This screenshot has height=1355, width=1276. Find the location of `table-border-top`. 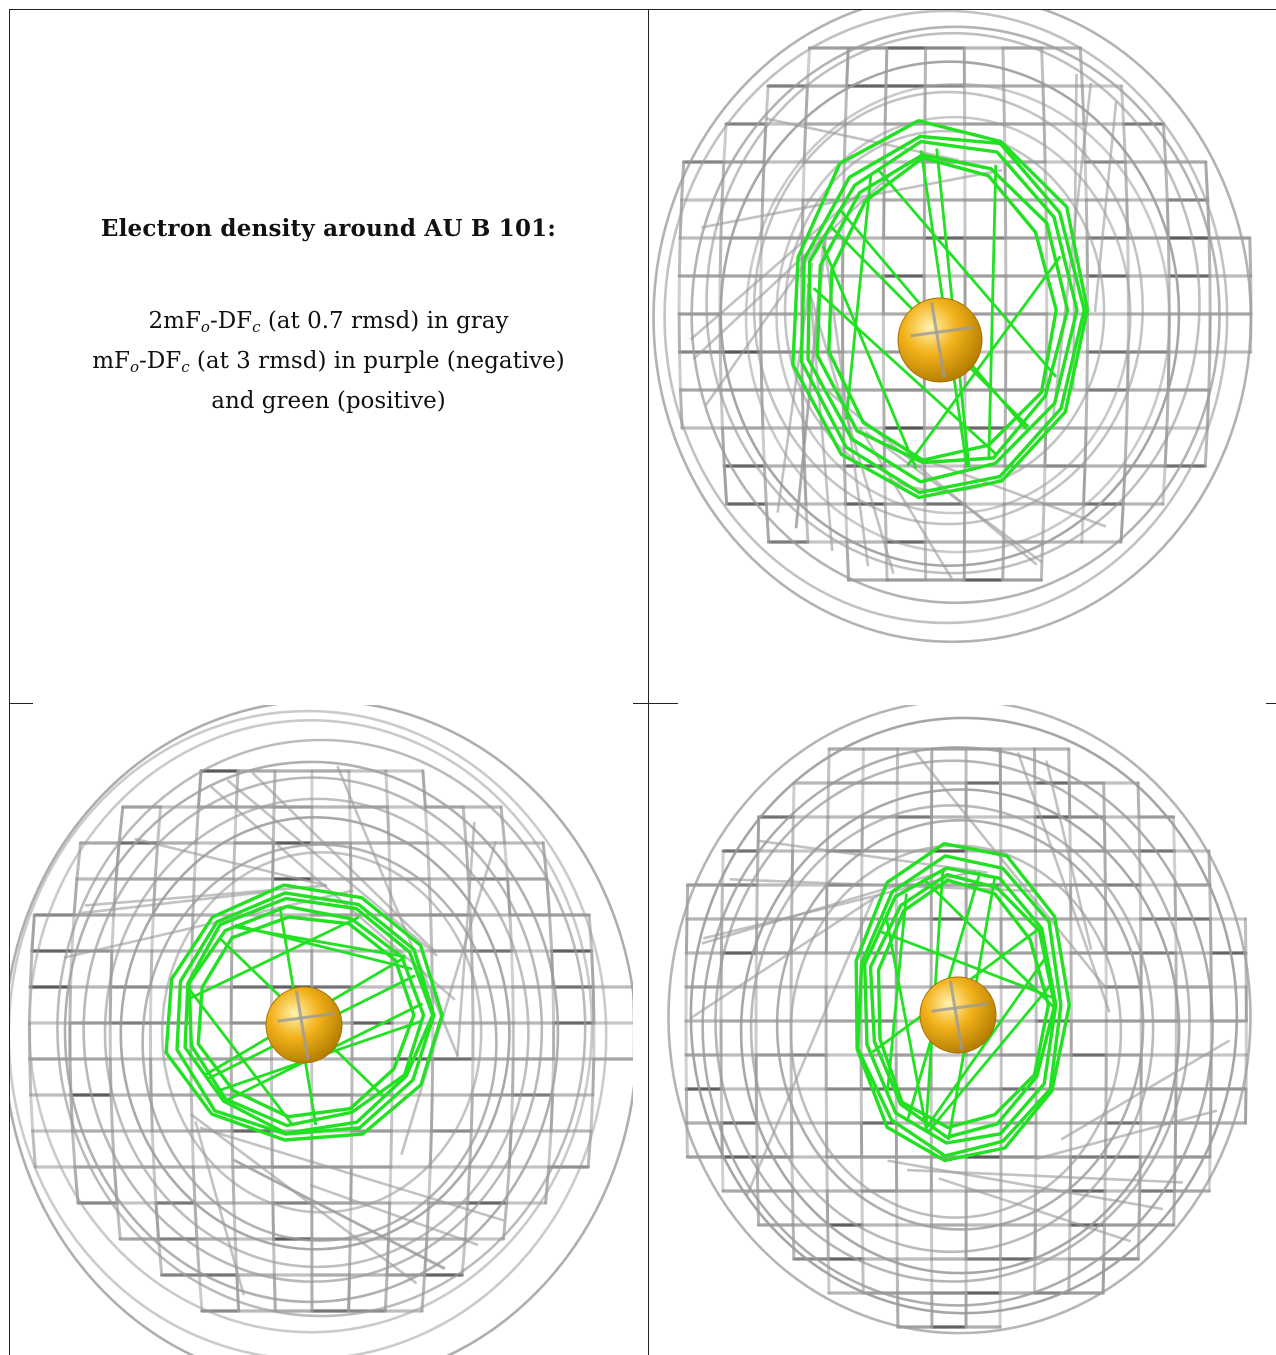

table-border-top is located at coordinates (642, 9).